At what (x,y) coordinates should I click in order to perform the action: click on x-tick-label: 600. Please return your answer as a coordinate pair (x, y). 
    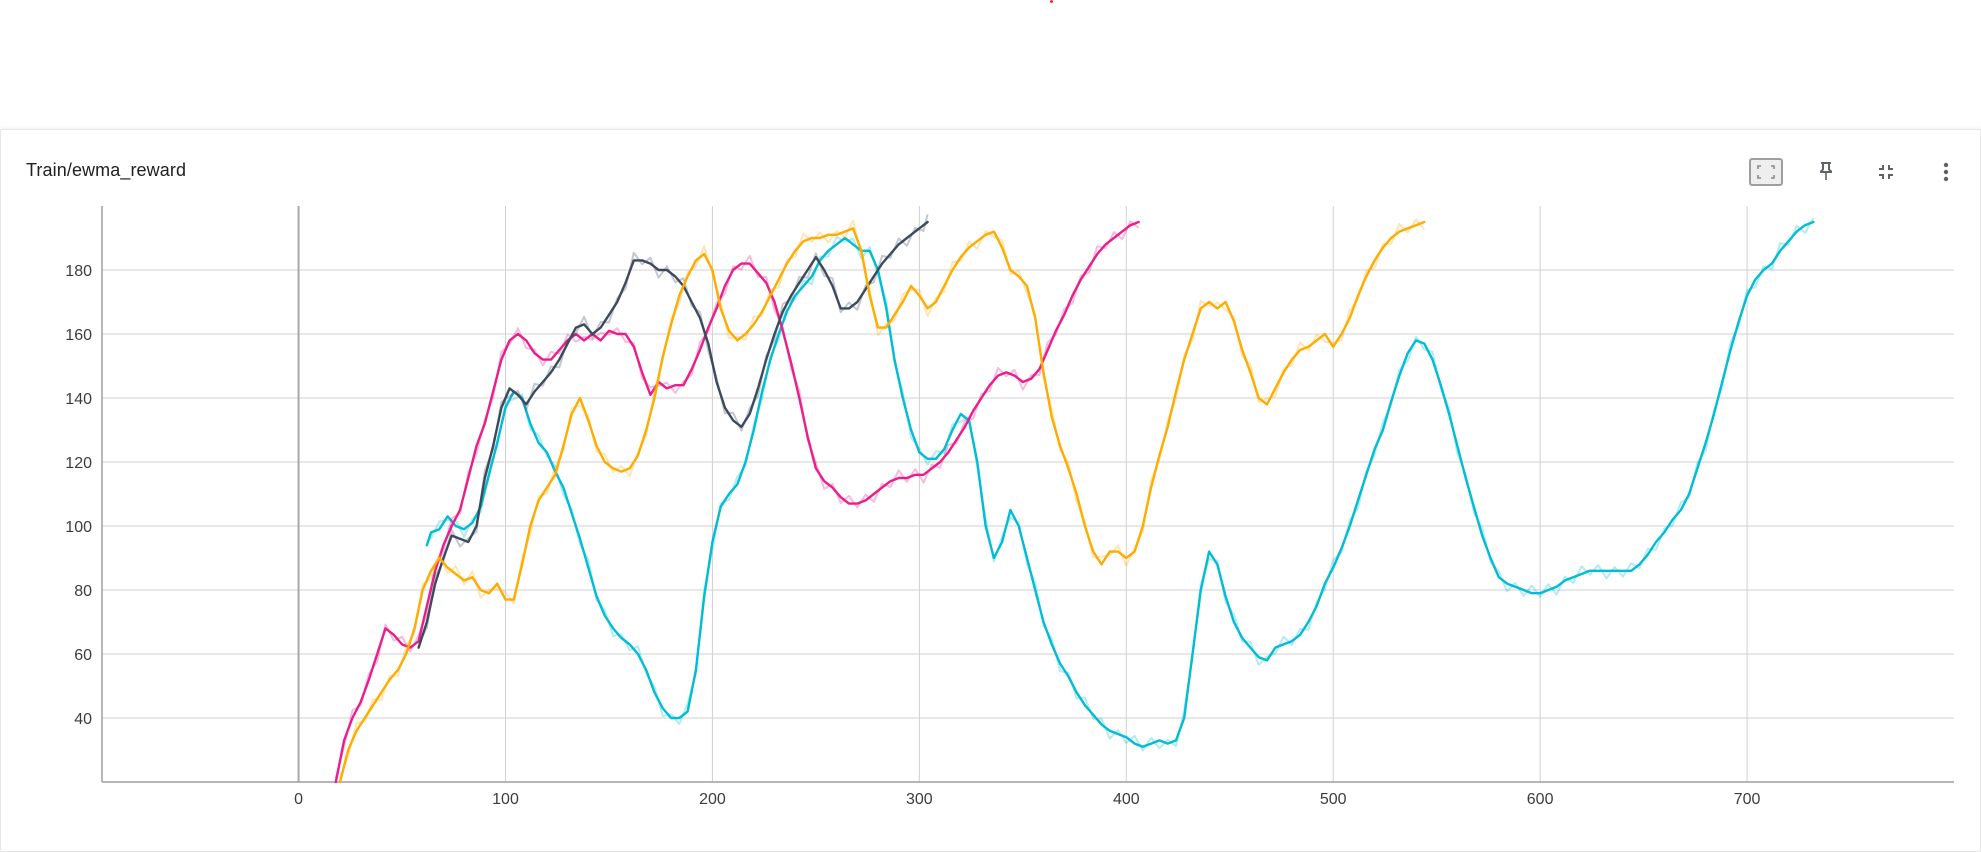
    Looking at the image, I should click on (1540, 799).